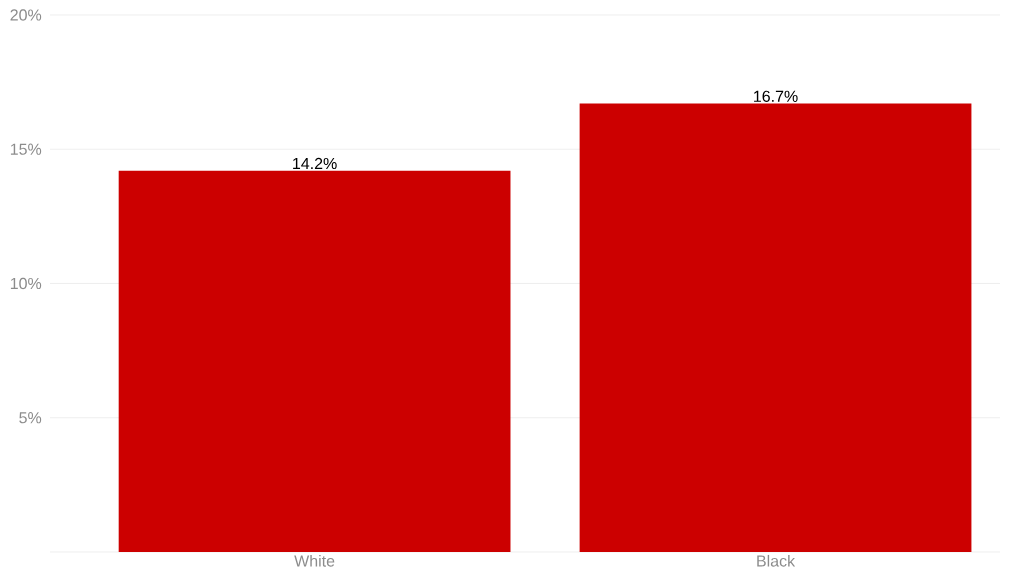 This screenshot has width=1028, height=584. Describe the element at coordinates (30, 418) in the screenshot. I see `y-tick-label: 5%` at that location.